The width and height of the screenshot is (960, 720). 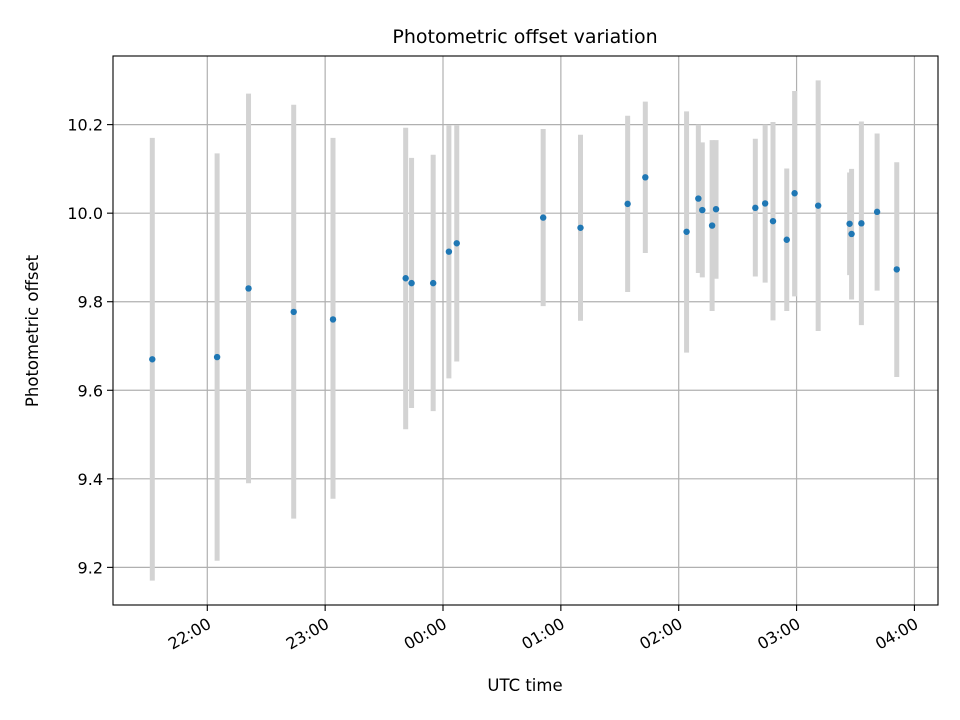 I want to click on chart-title: Photometric offset variation, so click(x=524, y=37).